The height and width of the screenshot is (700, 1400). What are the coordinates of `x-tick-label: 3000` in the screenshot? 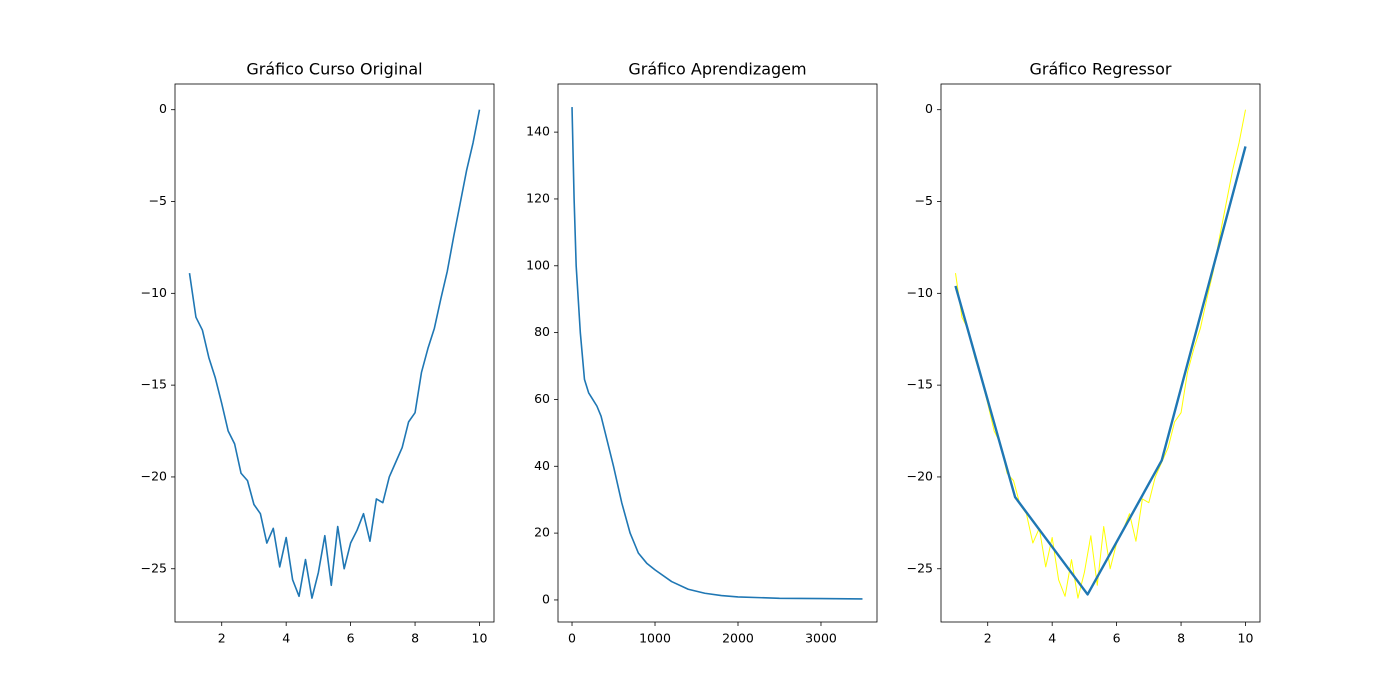 It's located at (821, 638).